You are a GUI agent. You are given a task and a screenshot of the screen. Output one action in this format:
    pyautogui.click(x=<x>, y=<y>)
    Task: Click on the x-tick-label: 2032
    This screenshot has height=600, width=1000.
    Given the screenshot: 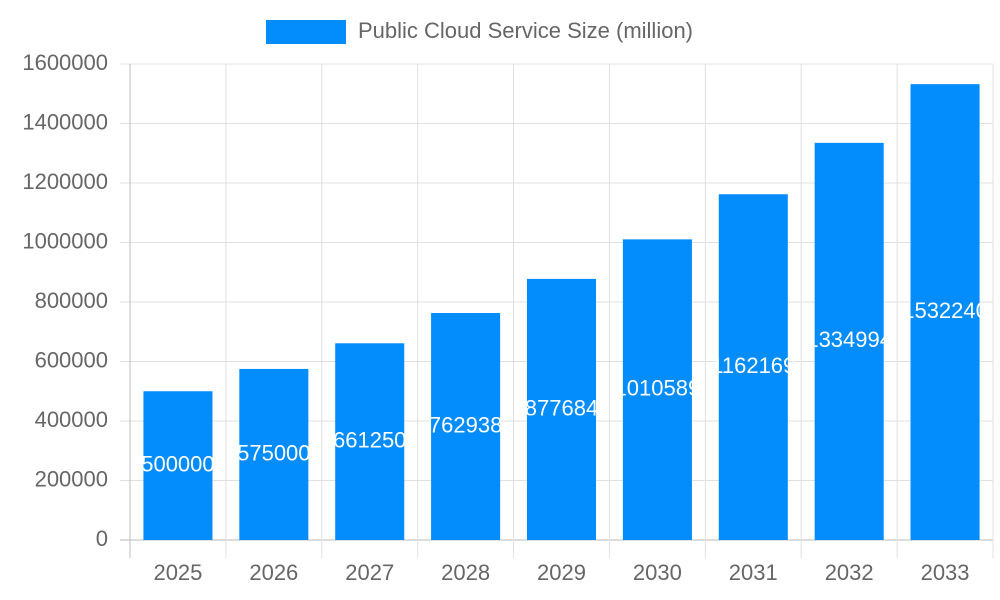 What is the action you would take?
    pyautogui.click(x=849, y=572)
    